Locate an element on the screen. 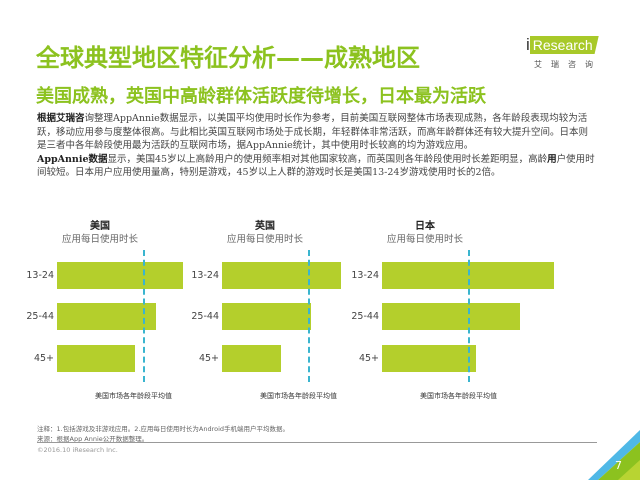 This screenshot has width=640, height=480. p2-bold-2: 用 is located at coordinates (552, 159).